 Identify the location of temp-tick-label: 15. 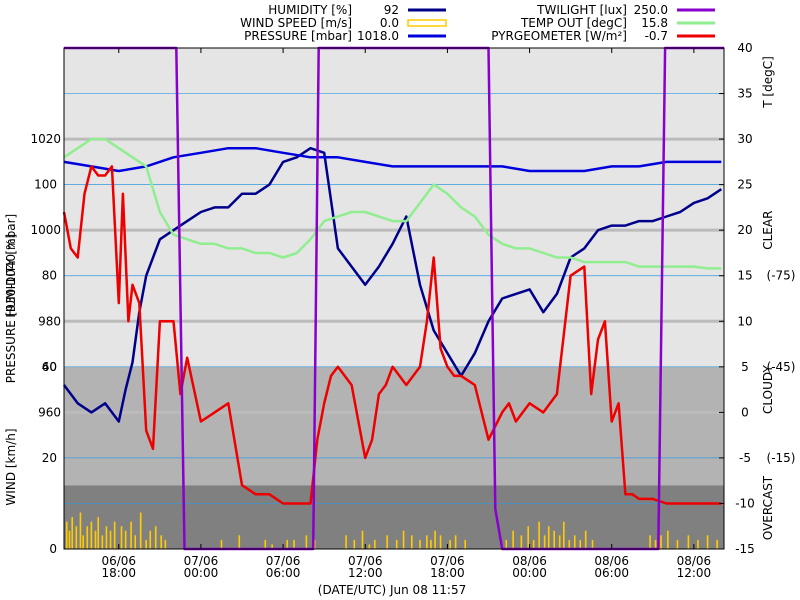
(744, 276).